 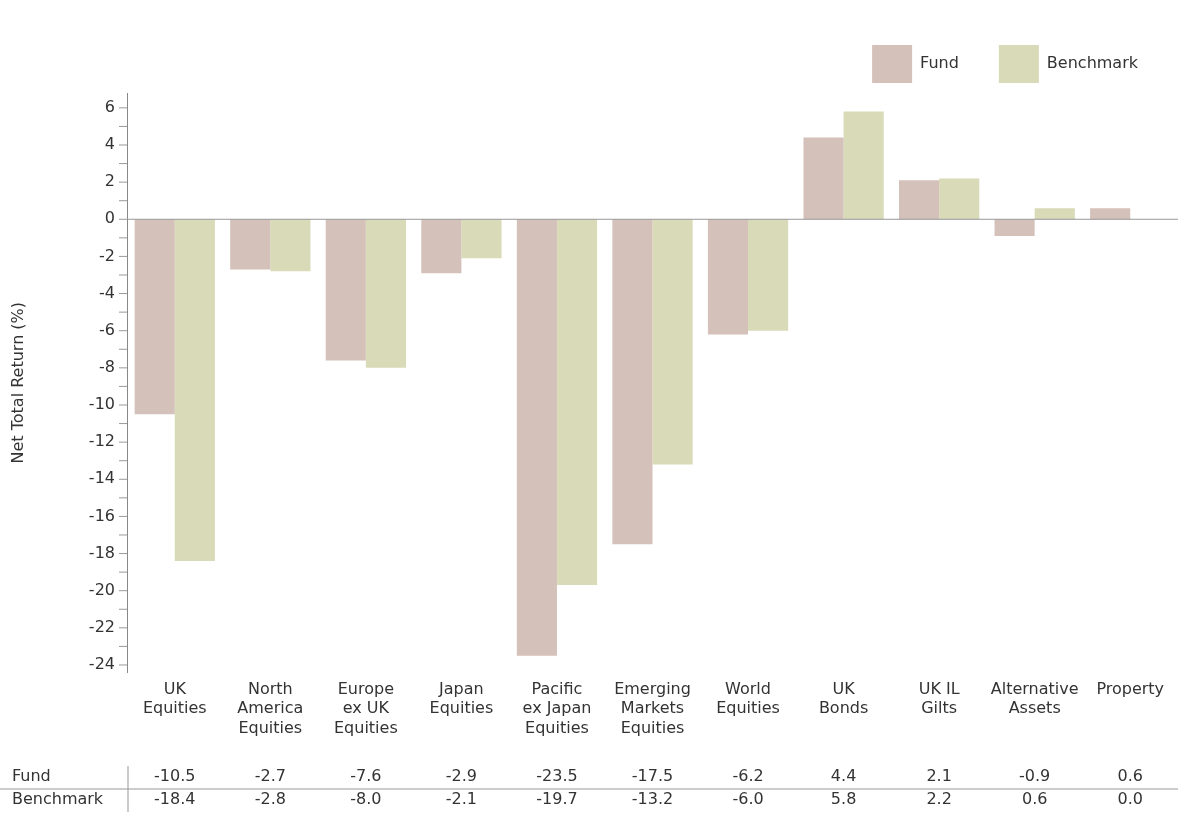 I want to click on data-label: -6.0, so click(x=748, y=799).